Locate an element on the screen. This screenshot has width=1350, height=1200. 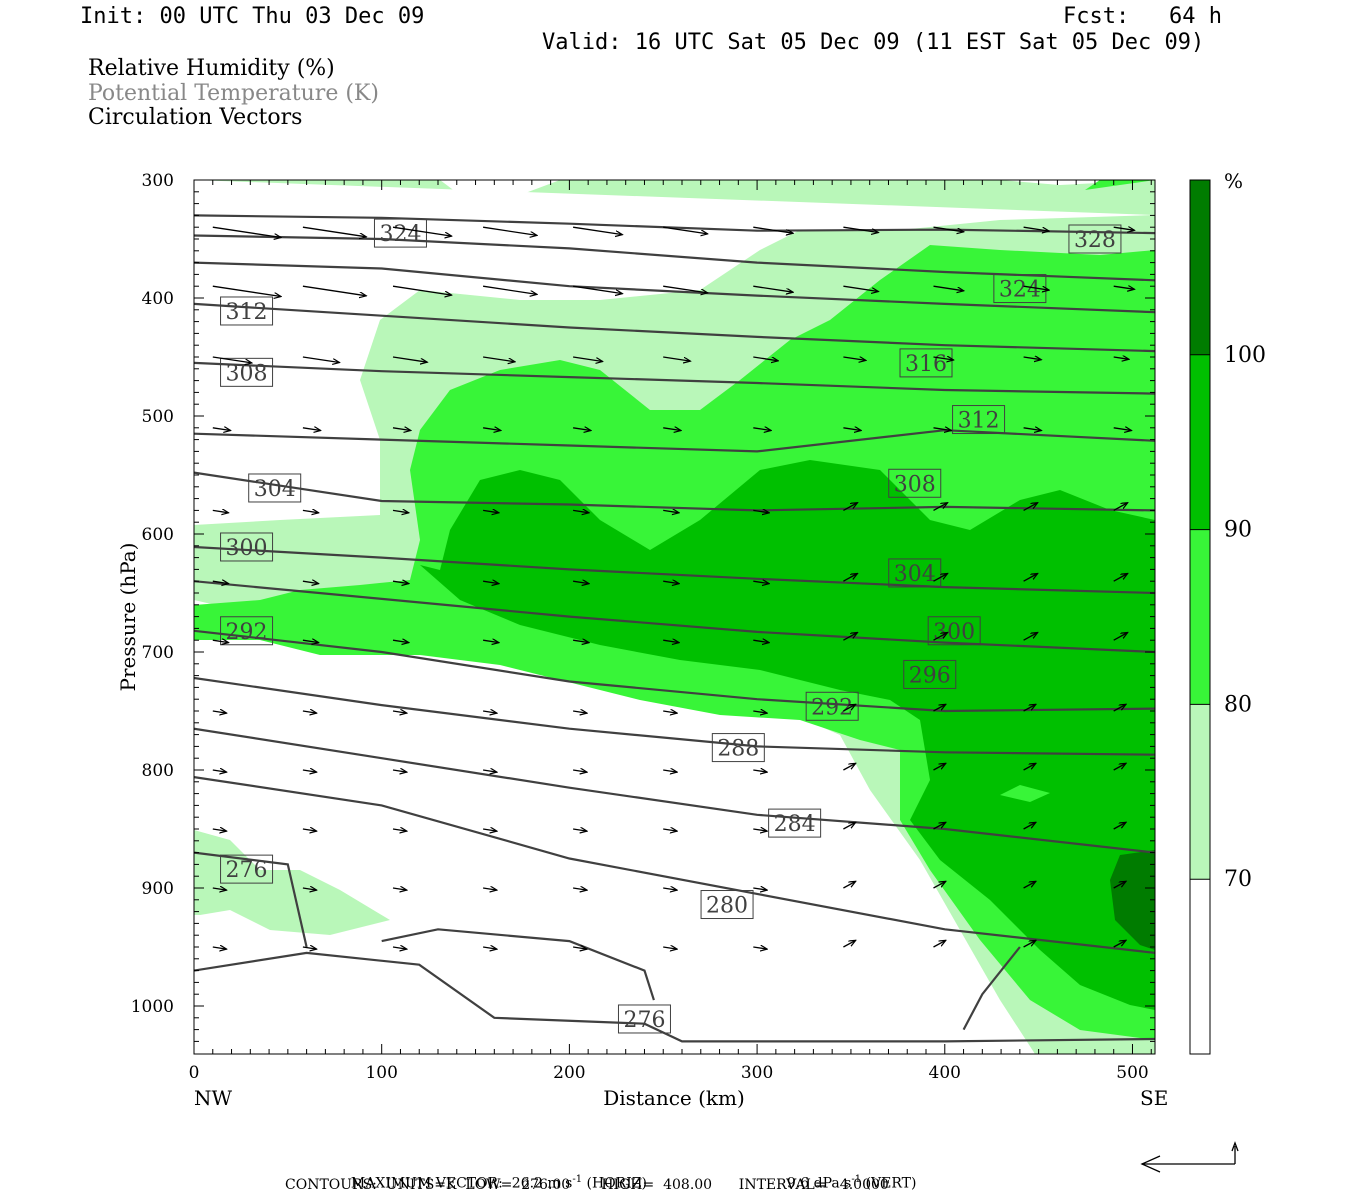
theta-label-7: 308 is located at coordinates (915, 483).